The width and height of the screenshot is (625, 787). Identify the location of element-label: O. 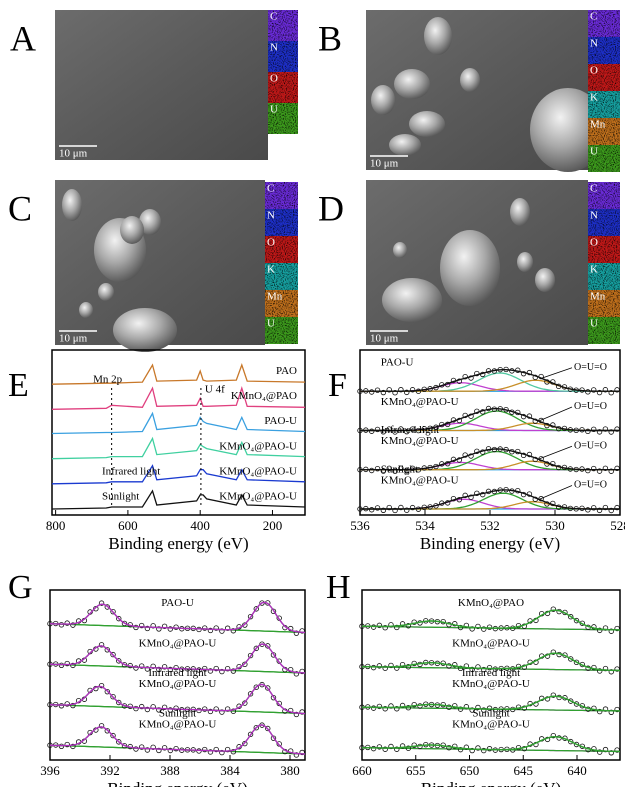
(274, 79).